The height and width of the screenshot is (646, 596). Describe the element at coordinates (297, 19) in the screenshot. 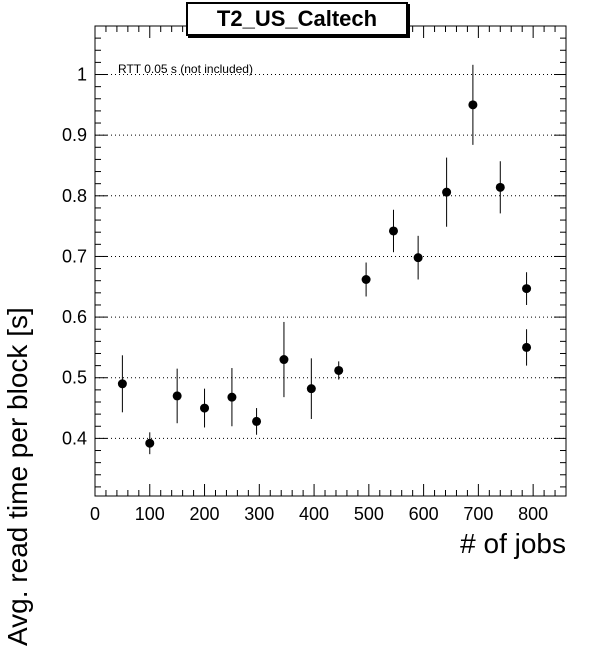

I see `chart-title: T2_US_Caltech` at that location.